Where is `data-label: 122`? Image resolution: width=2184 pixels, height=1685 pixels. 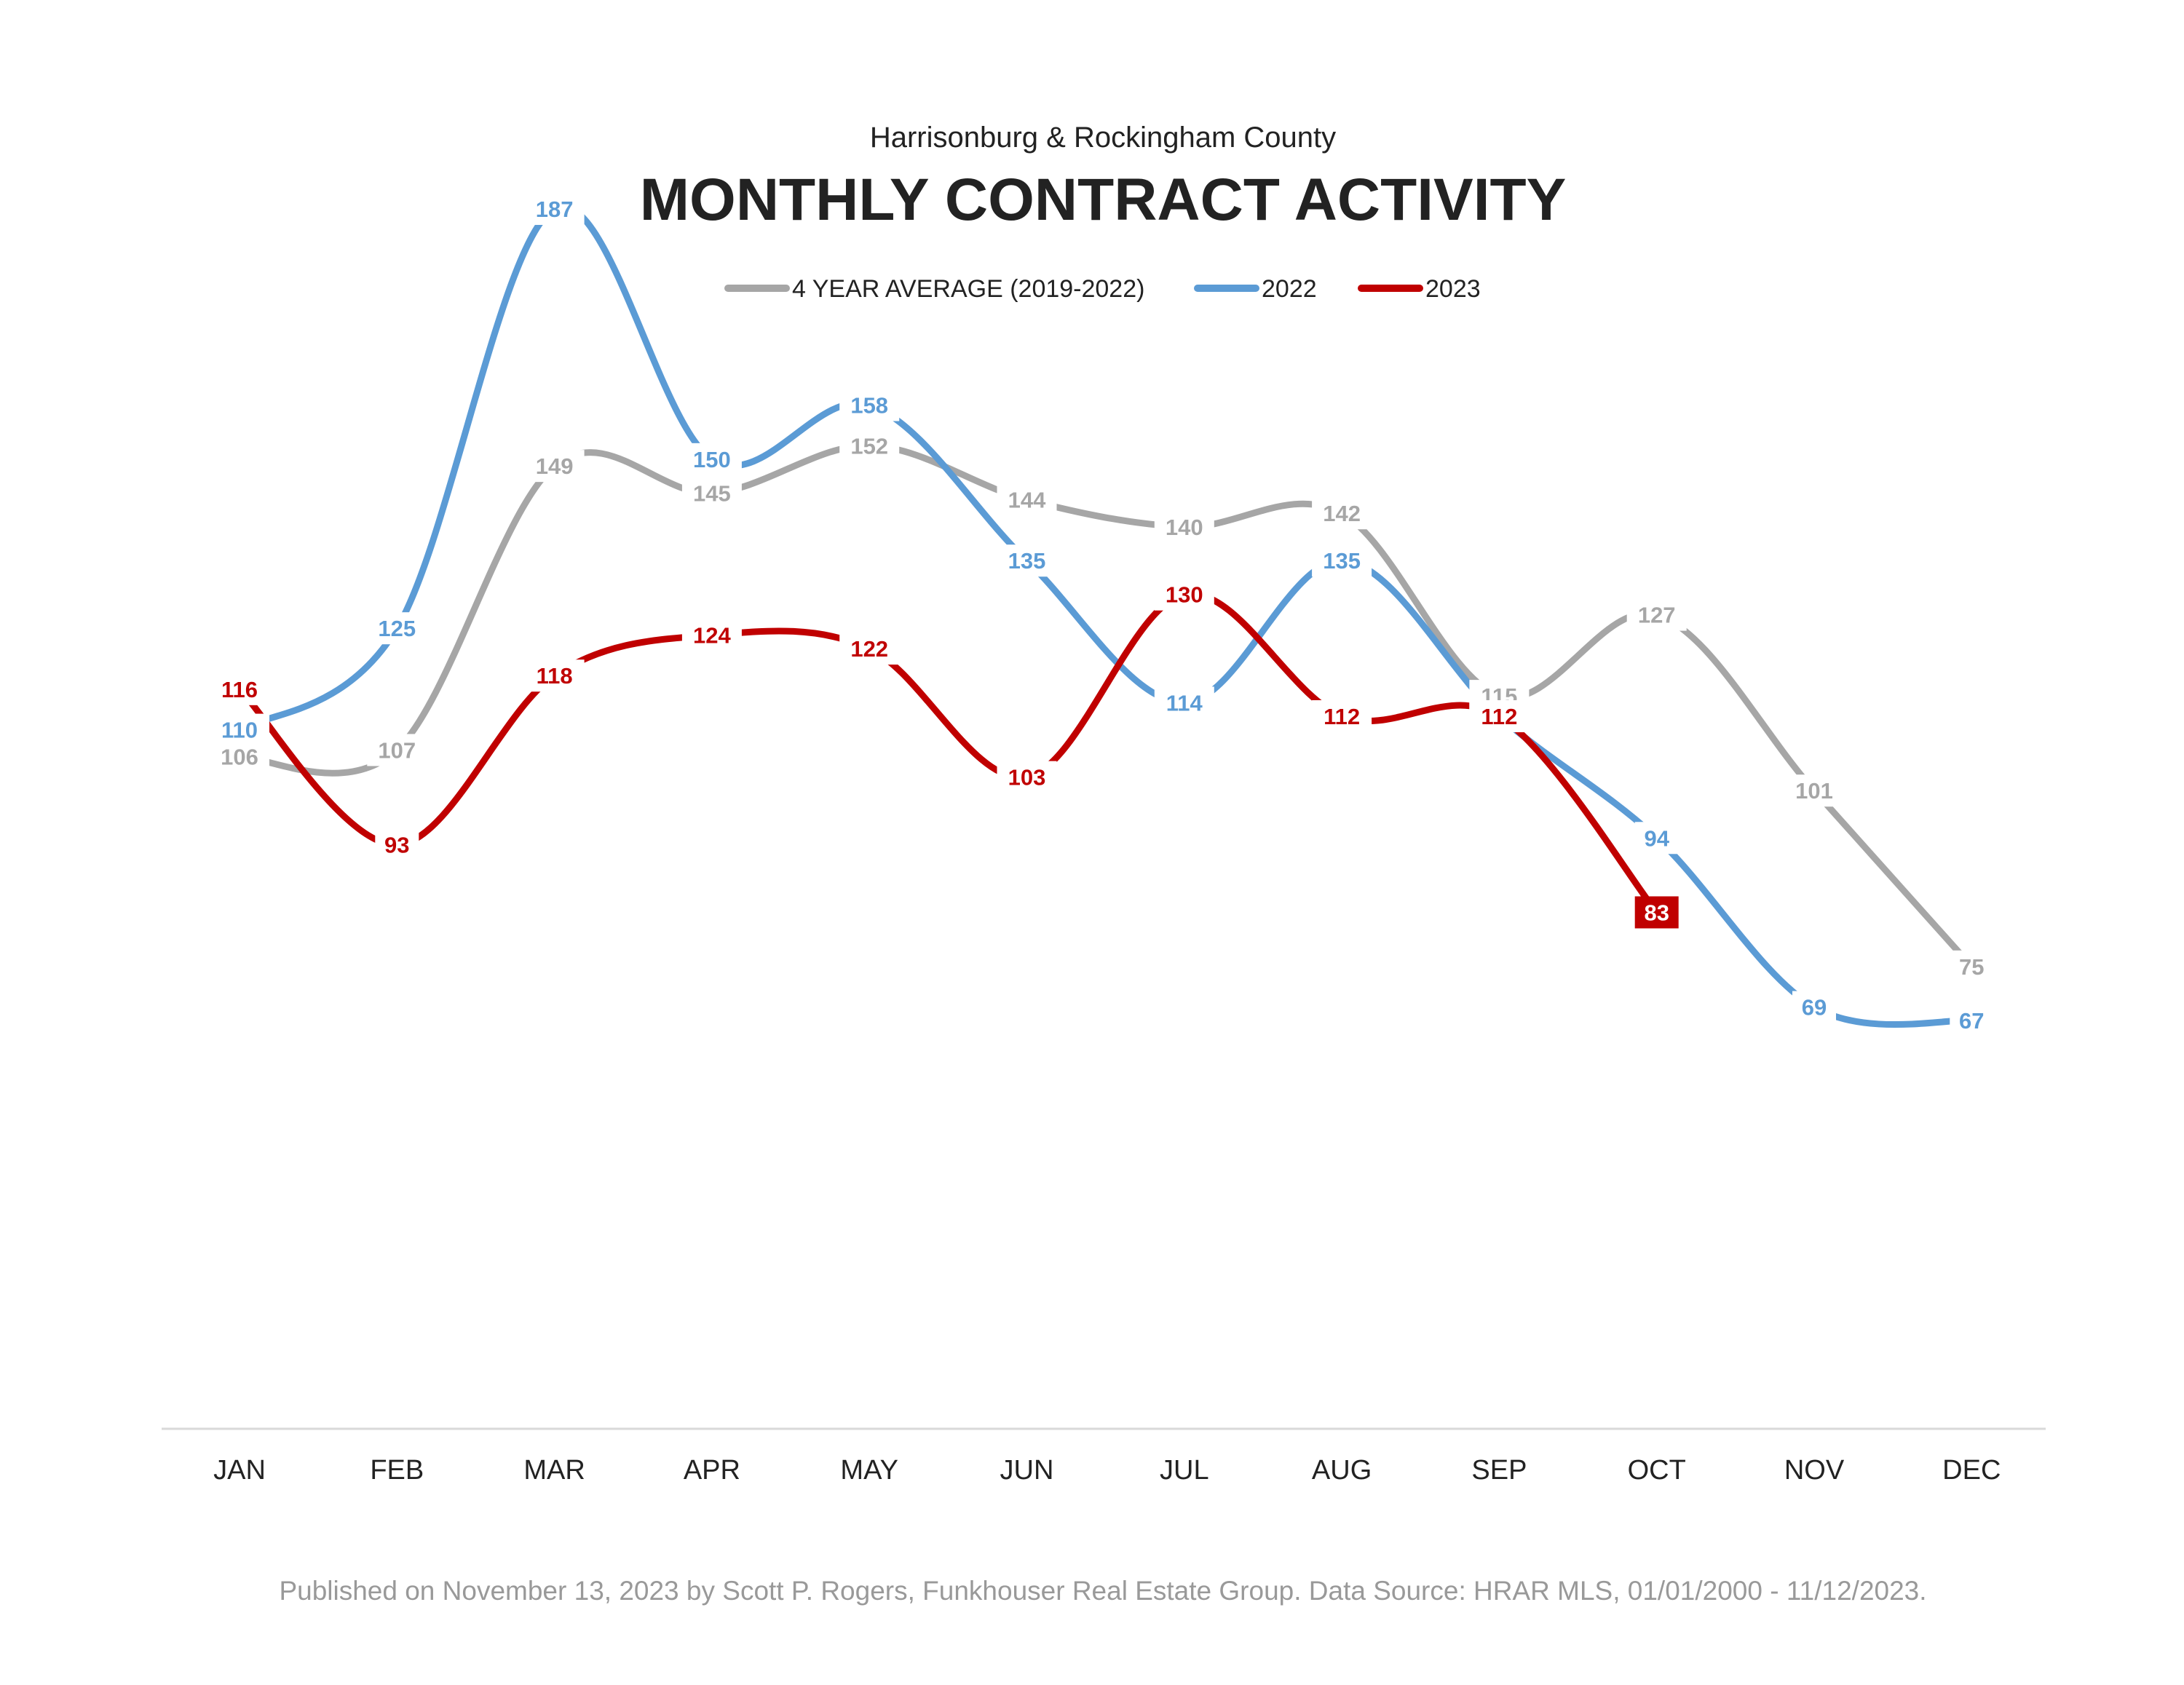
data-label: 122 is located at coordinates (869, 649).